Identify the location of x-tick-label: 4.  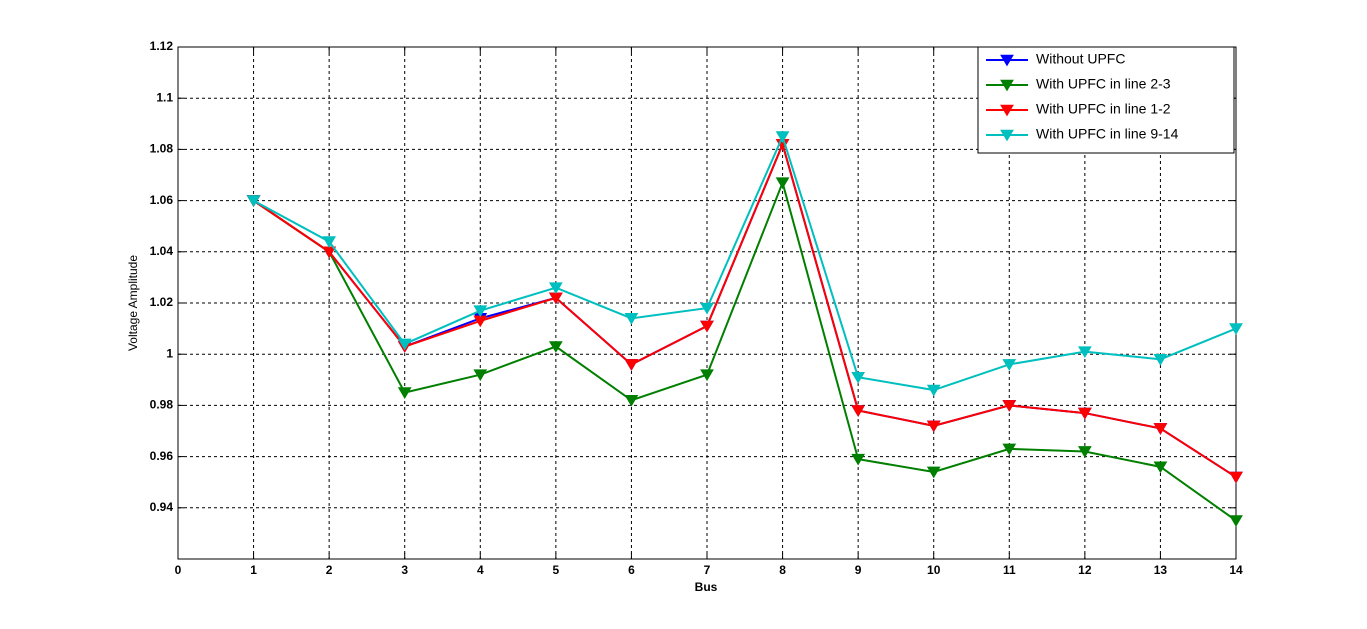
(480, 570).